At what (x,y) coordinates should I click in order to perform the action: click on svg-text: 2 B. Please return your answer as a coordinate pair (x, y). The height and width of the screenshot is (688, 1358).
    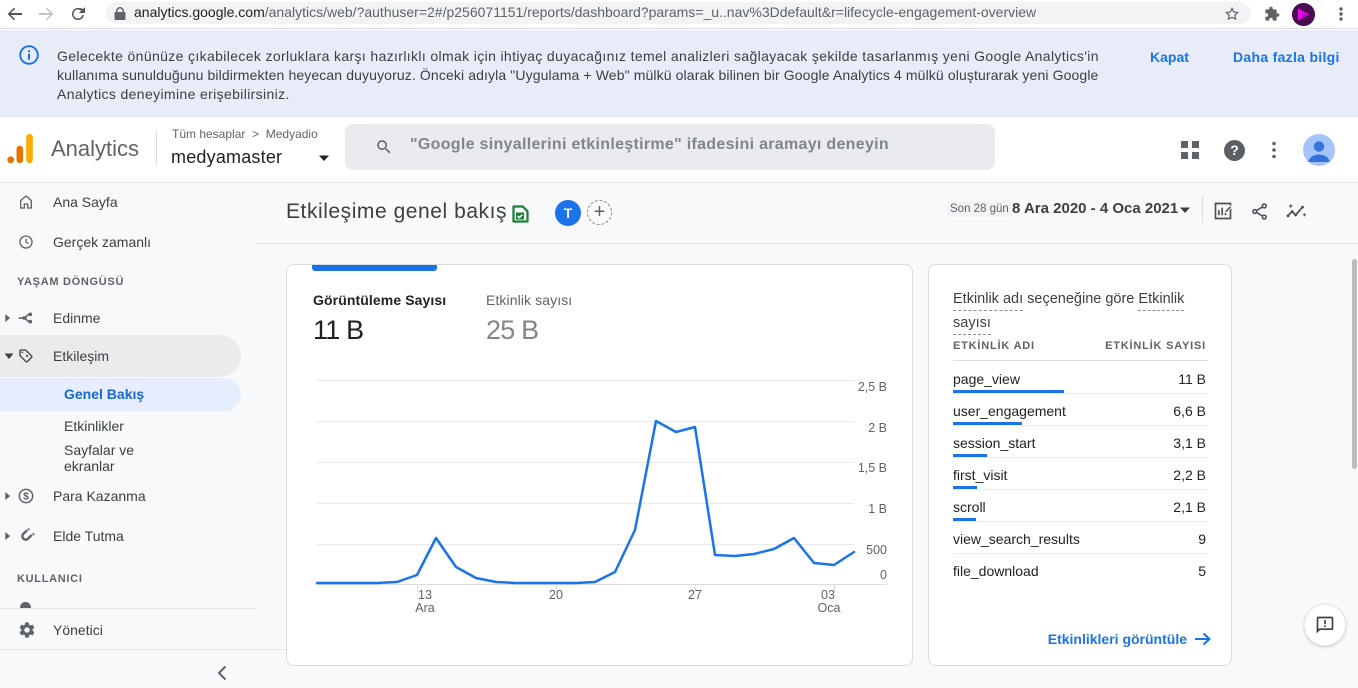
    Looking at the image, I should click on (877, 428).